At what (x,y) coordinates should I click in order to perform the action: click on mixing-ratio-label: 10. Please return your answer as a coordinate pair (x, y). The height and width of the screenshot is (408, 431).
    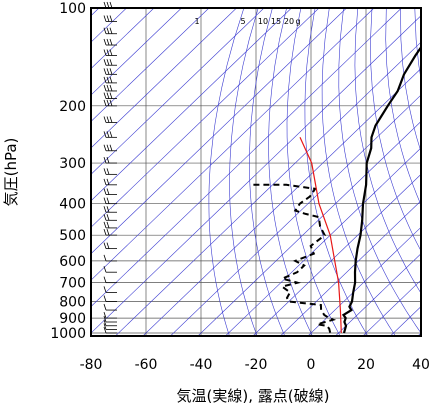
    Looking at the image, I should click on (263, 21).